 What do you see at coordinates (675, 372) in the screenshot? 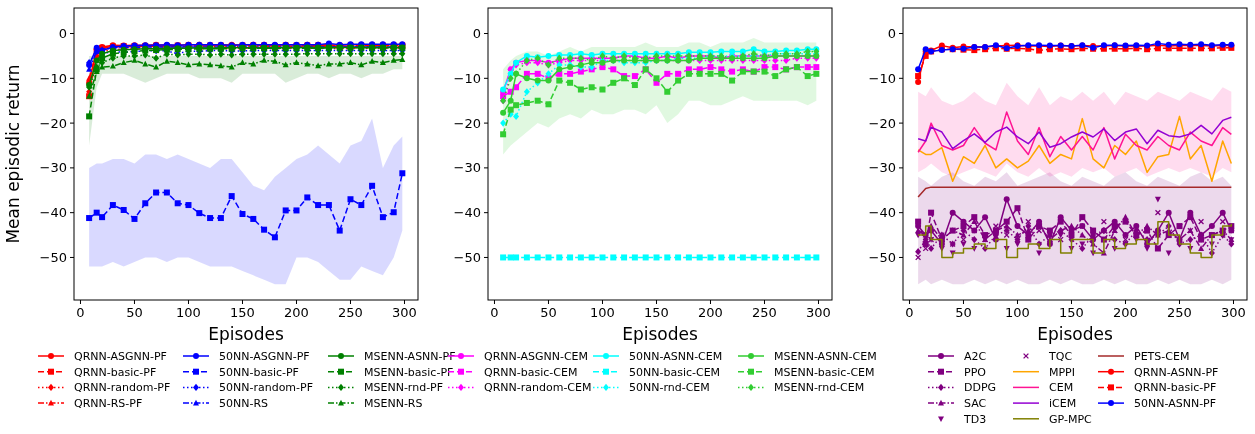
I see `legend-label: 50NN-basic-CEM` at bounding box center [675, 372].